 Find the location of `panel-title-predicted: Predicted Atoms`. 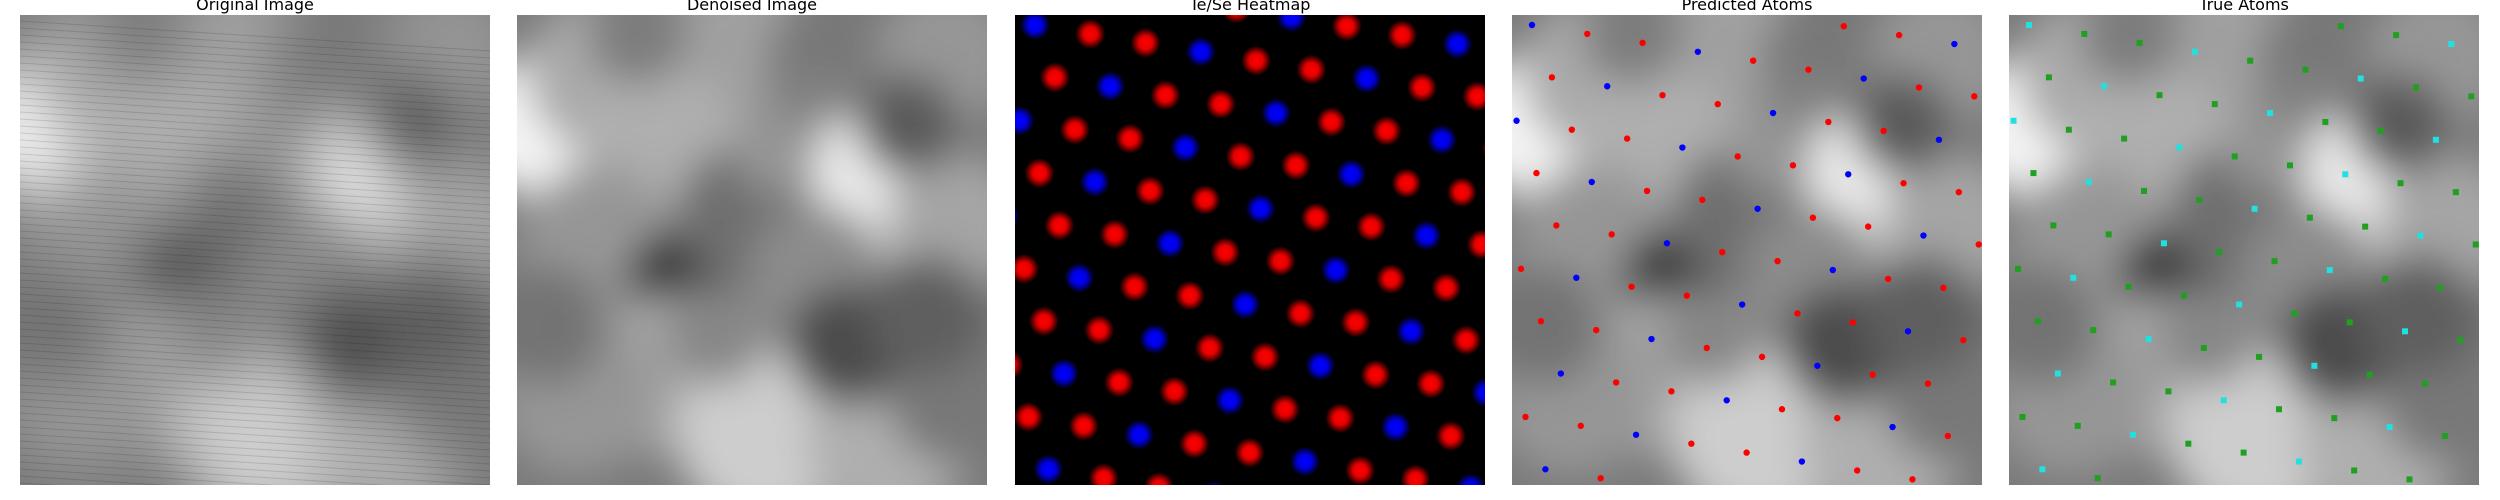

panel-title-predicted: Predicted Atoms is located at coordinates (1747, 7).